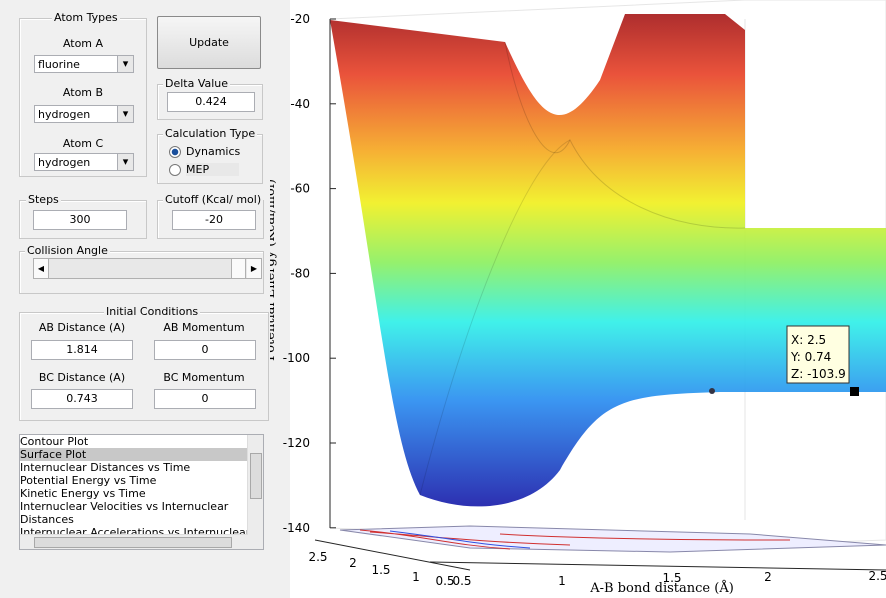 The height and width of the screenshot is (598, 886). I want to click on list-item: Potential Energy vs Time, so click(88, 480).